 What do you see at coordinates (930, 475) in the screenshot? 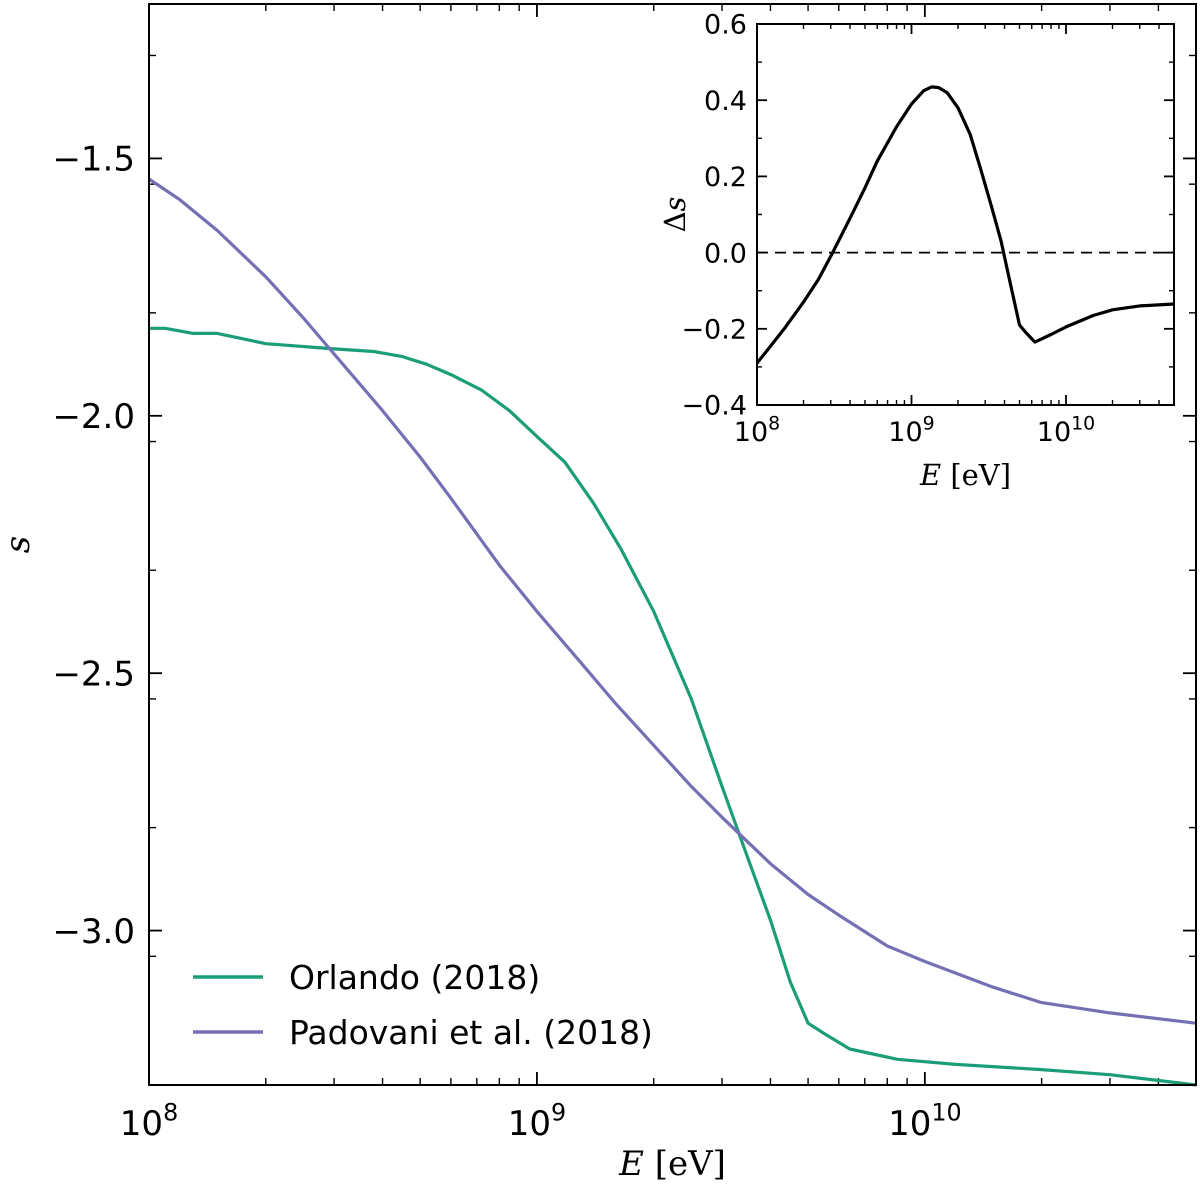
I see `inset-x-axis-variable: E` at bounding box center [930, 475].